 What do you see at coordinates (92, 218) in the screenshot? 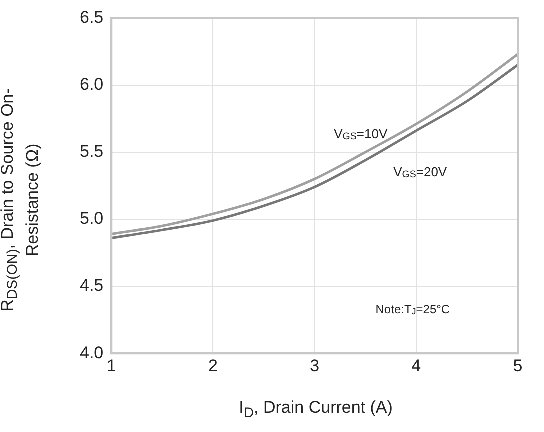
I see `y-tick-label: 5.0` at bounding box center [92, 218].